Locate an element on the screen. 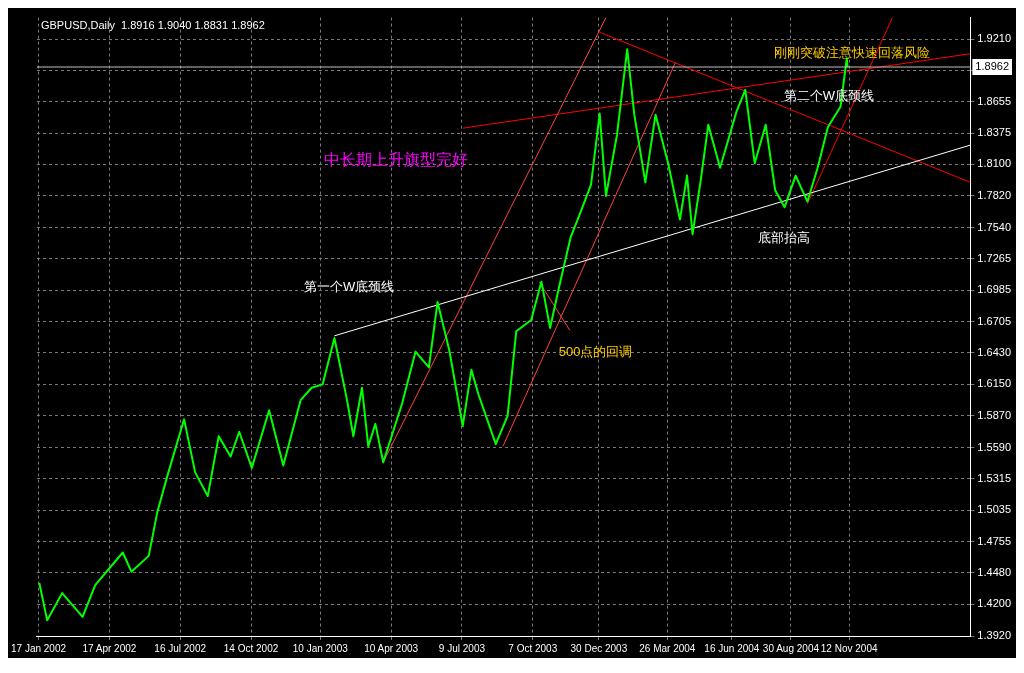 Image resolution: width=1024 pixels, height=673 pixels. annotation: 刚刚突破注意快速回落风险 is located at coordinates (852, 53).